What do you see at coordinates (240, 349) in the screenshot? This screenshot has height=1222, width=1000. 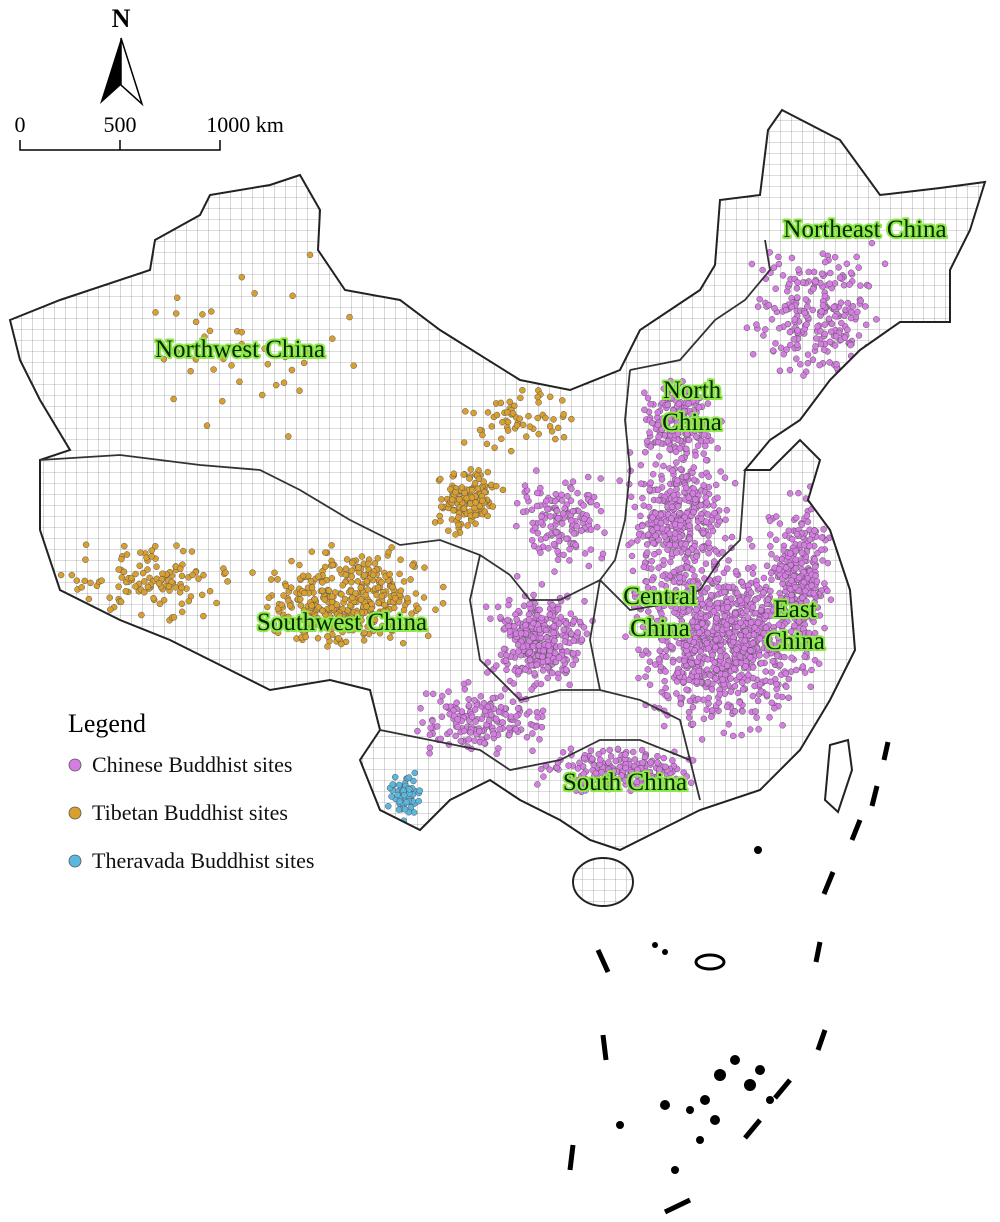 I see `region-label: Northwest China` at bounding box center [240, 349].